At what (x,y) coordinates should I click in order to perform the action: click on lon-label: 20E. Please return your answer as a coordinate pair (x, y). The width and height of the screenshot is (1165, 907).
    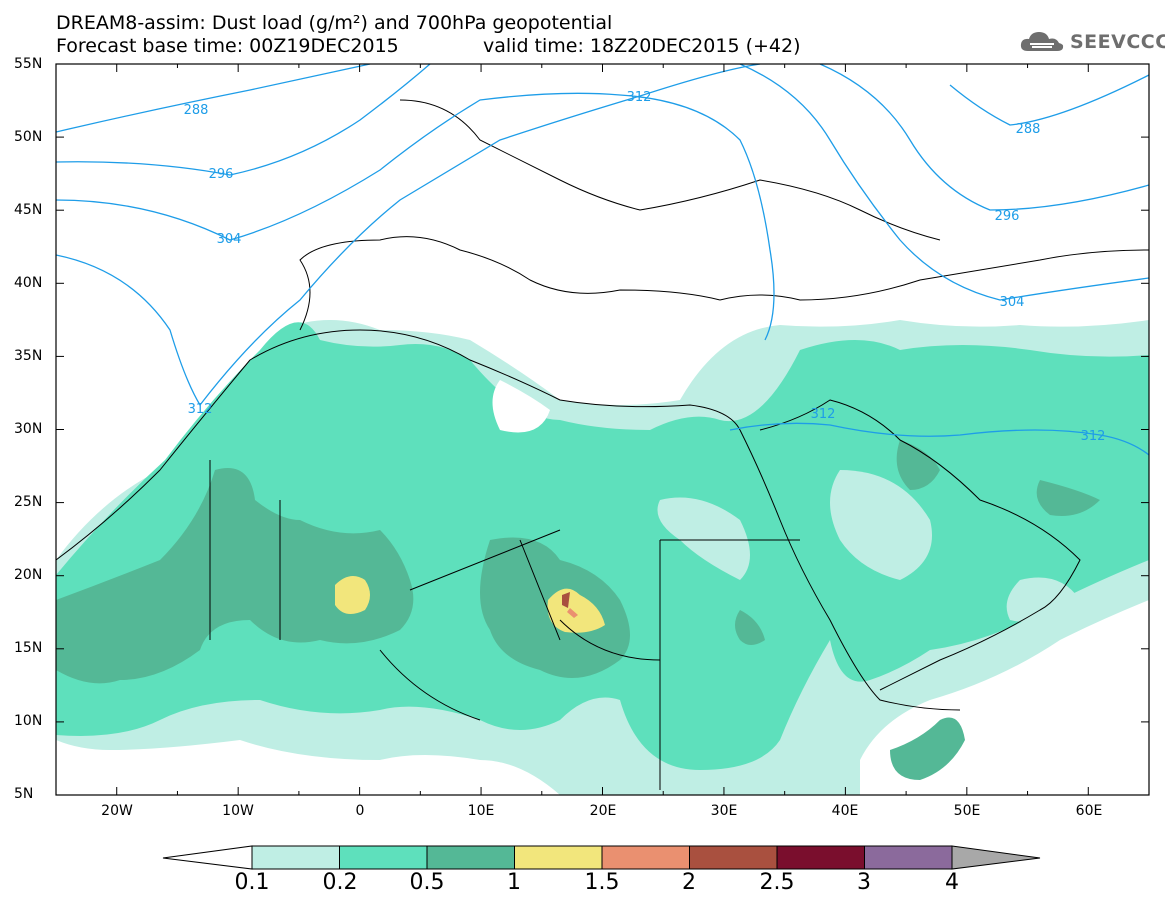
    Looking at the image, I should click on (603, 811).